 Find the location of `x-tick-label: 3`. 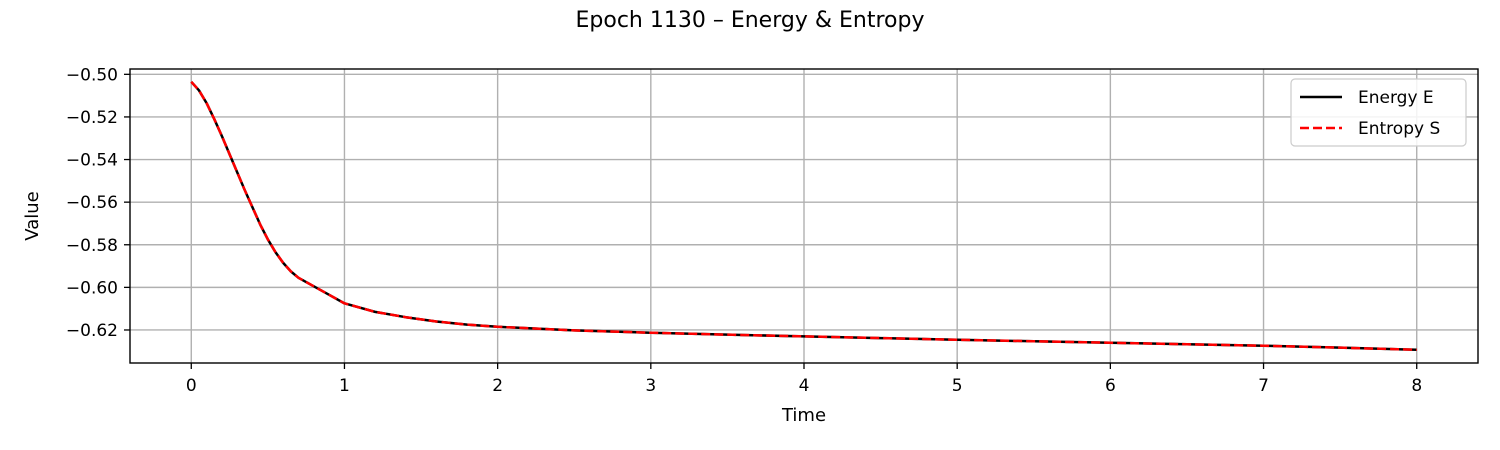

x-tick-label: 3 is located at coordinates (650, 386).